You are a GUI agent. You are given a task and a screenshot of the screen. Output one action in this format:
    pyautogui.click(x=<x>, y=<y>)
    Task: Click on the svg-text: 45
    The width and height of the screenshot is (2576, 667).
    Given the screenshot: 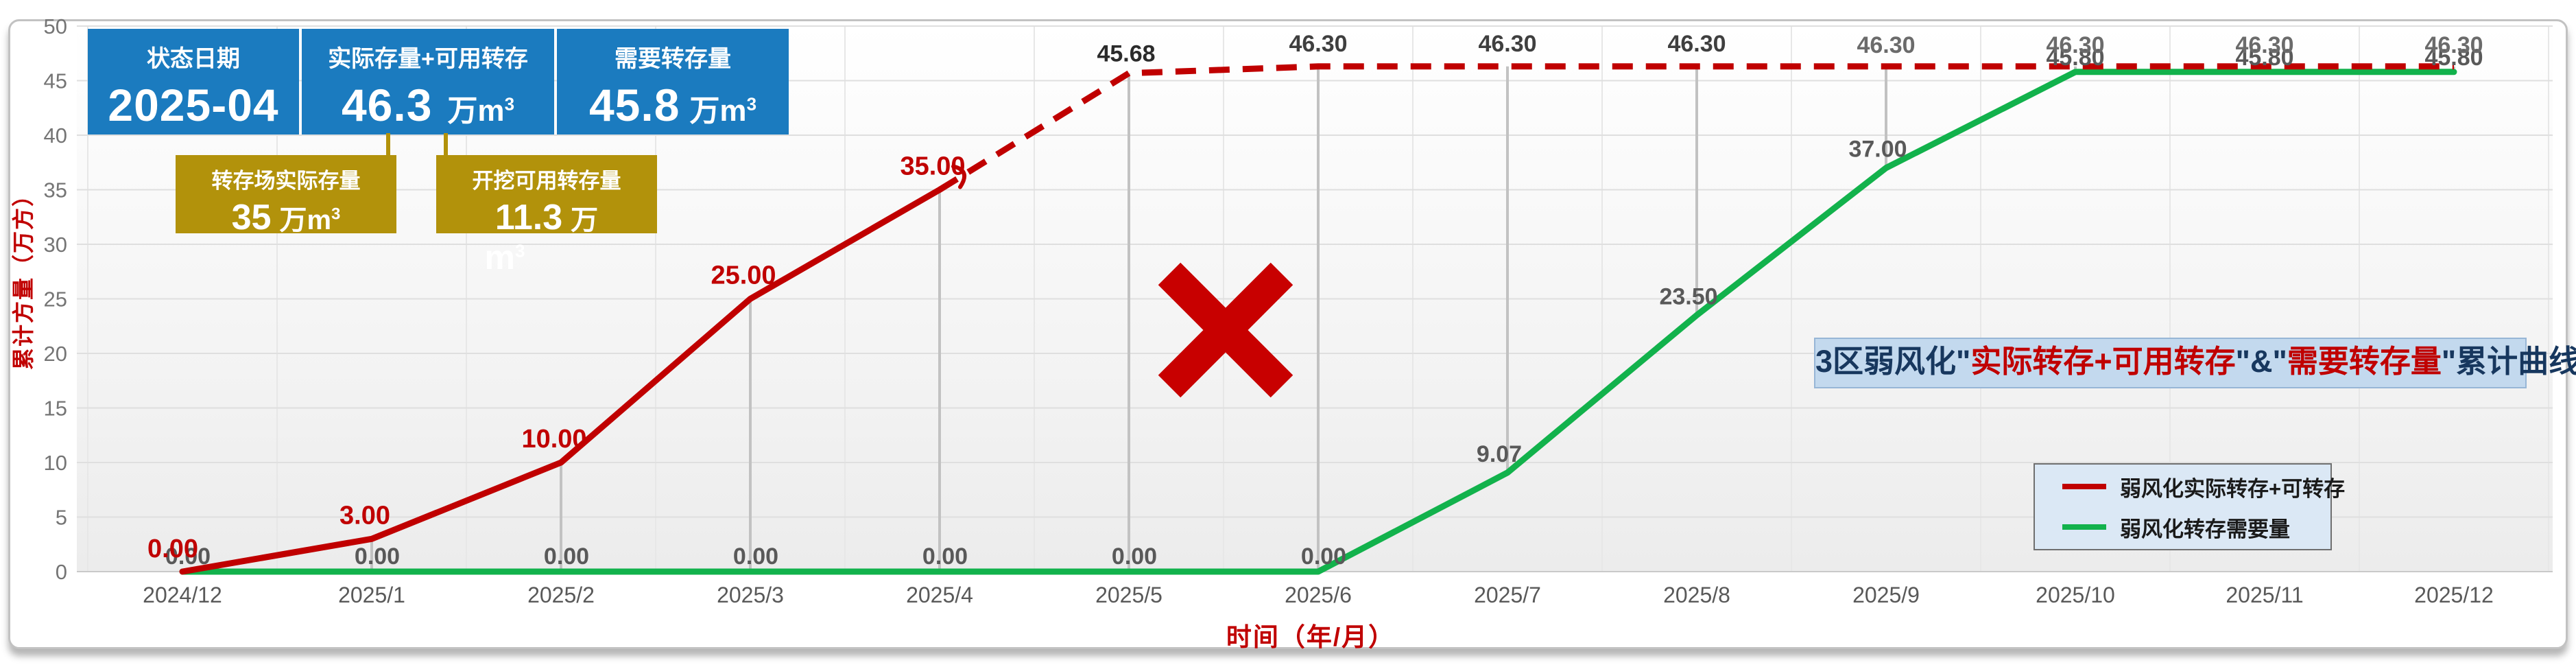 What is the action you would take?
    pyautogui.click(x=55, y=81)
    